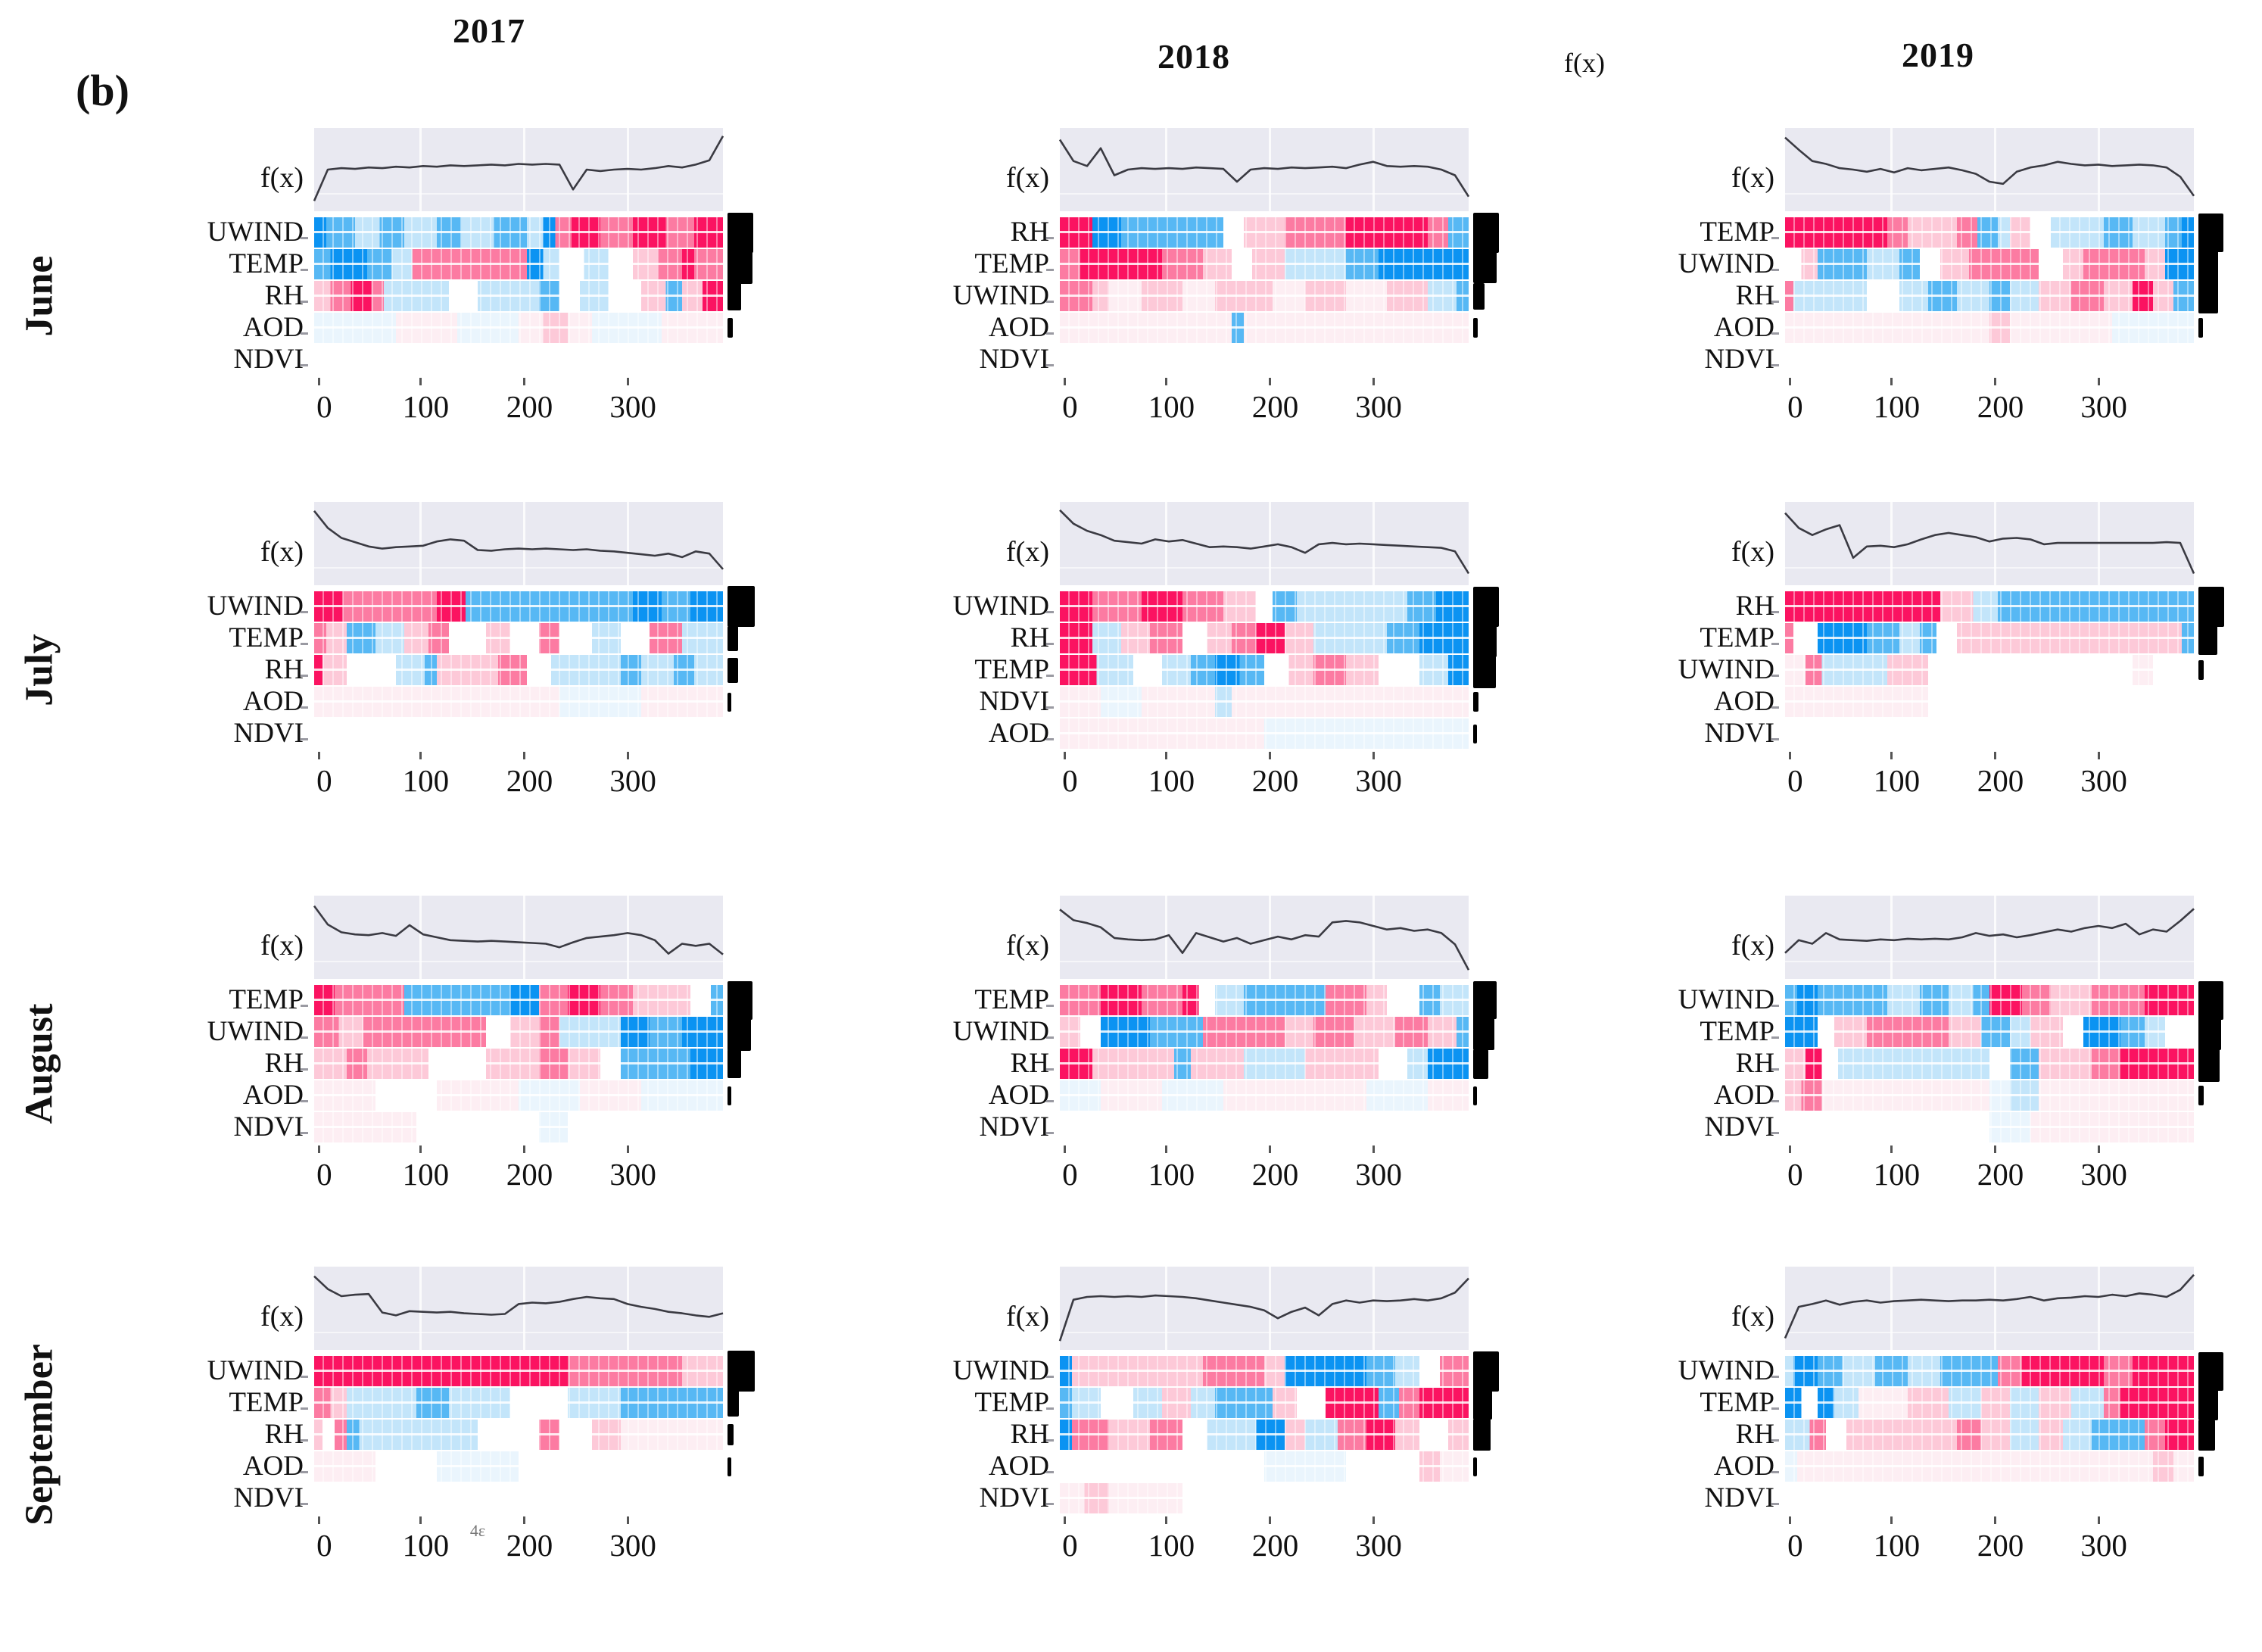 The width and height of the screenshot is (2262, 1652). I want to click on header-year-2018: 2018, so click(1193, 56).